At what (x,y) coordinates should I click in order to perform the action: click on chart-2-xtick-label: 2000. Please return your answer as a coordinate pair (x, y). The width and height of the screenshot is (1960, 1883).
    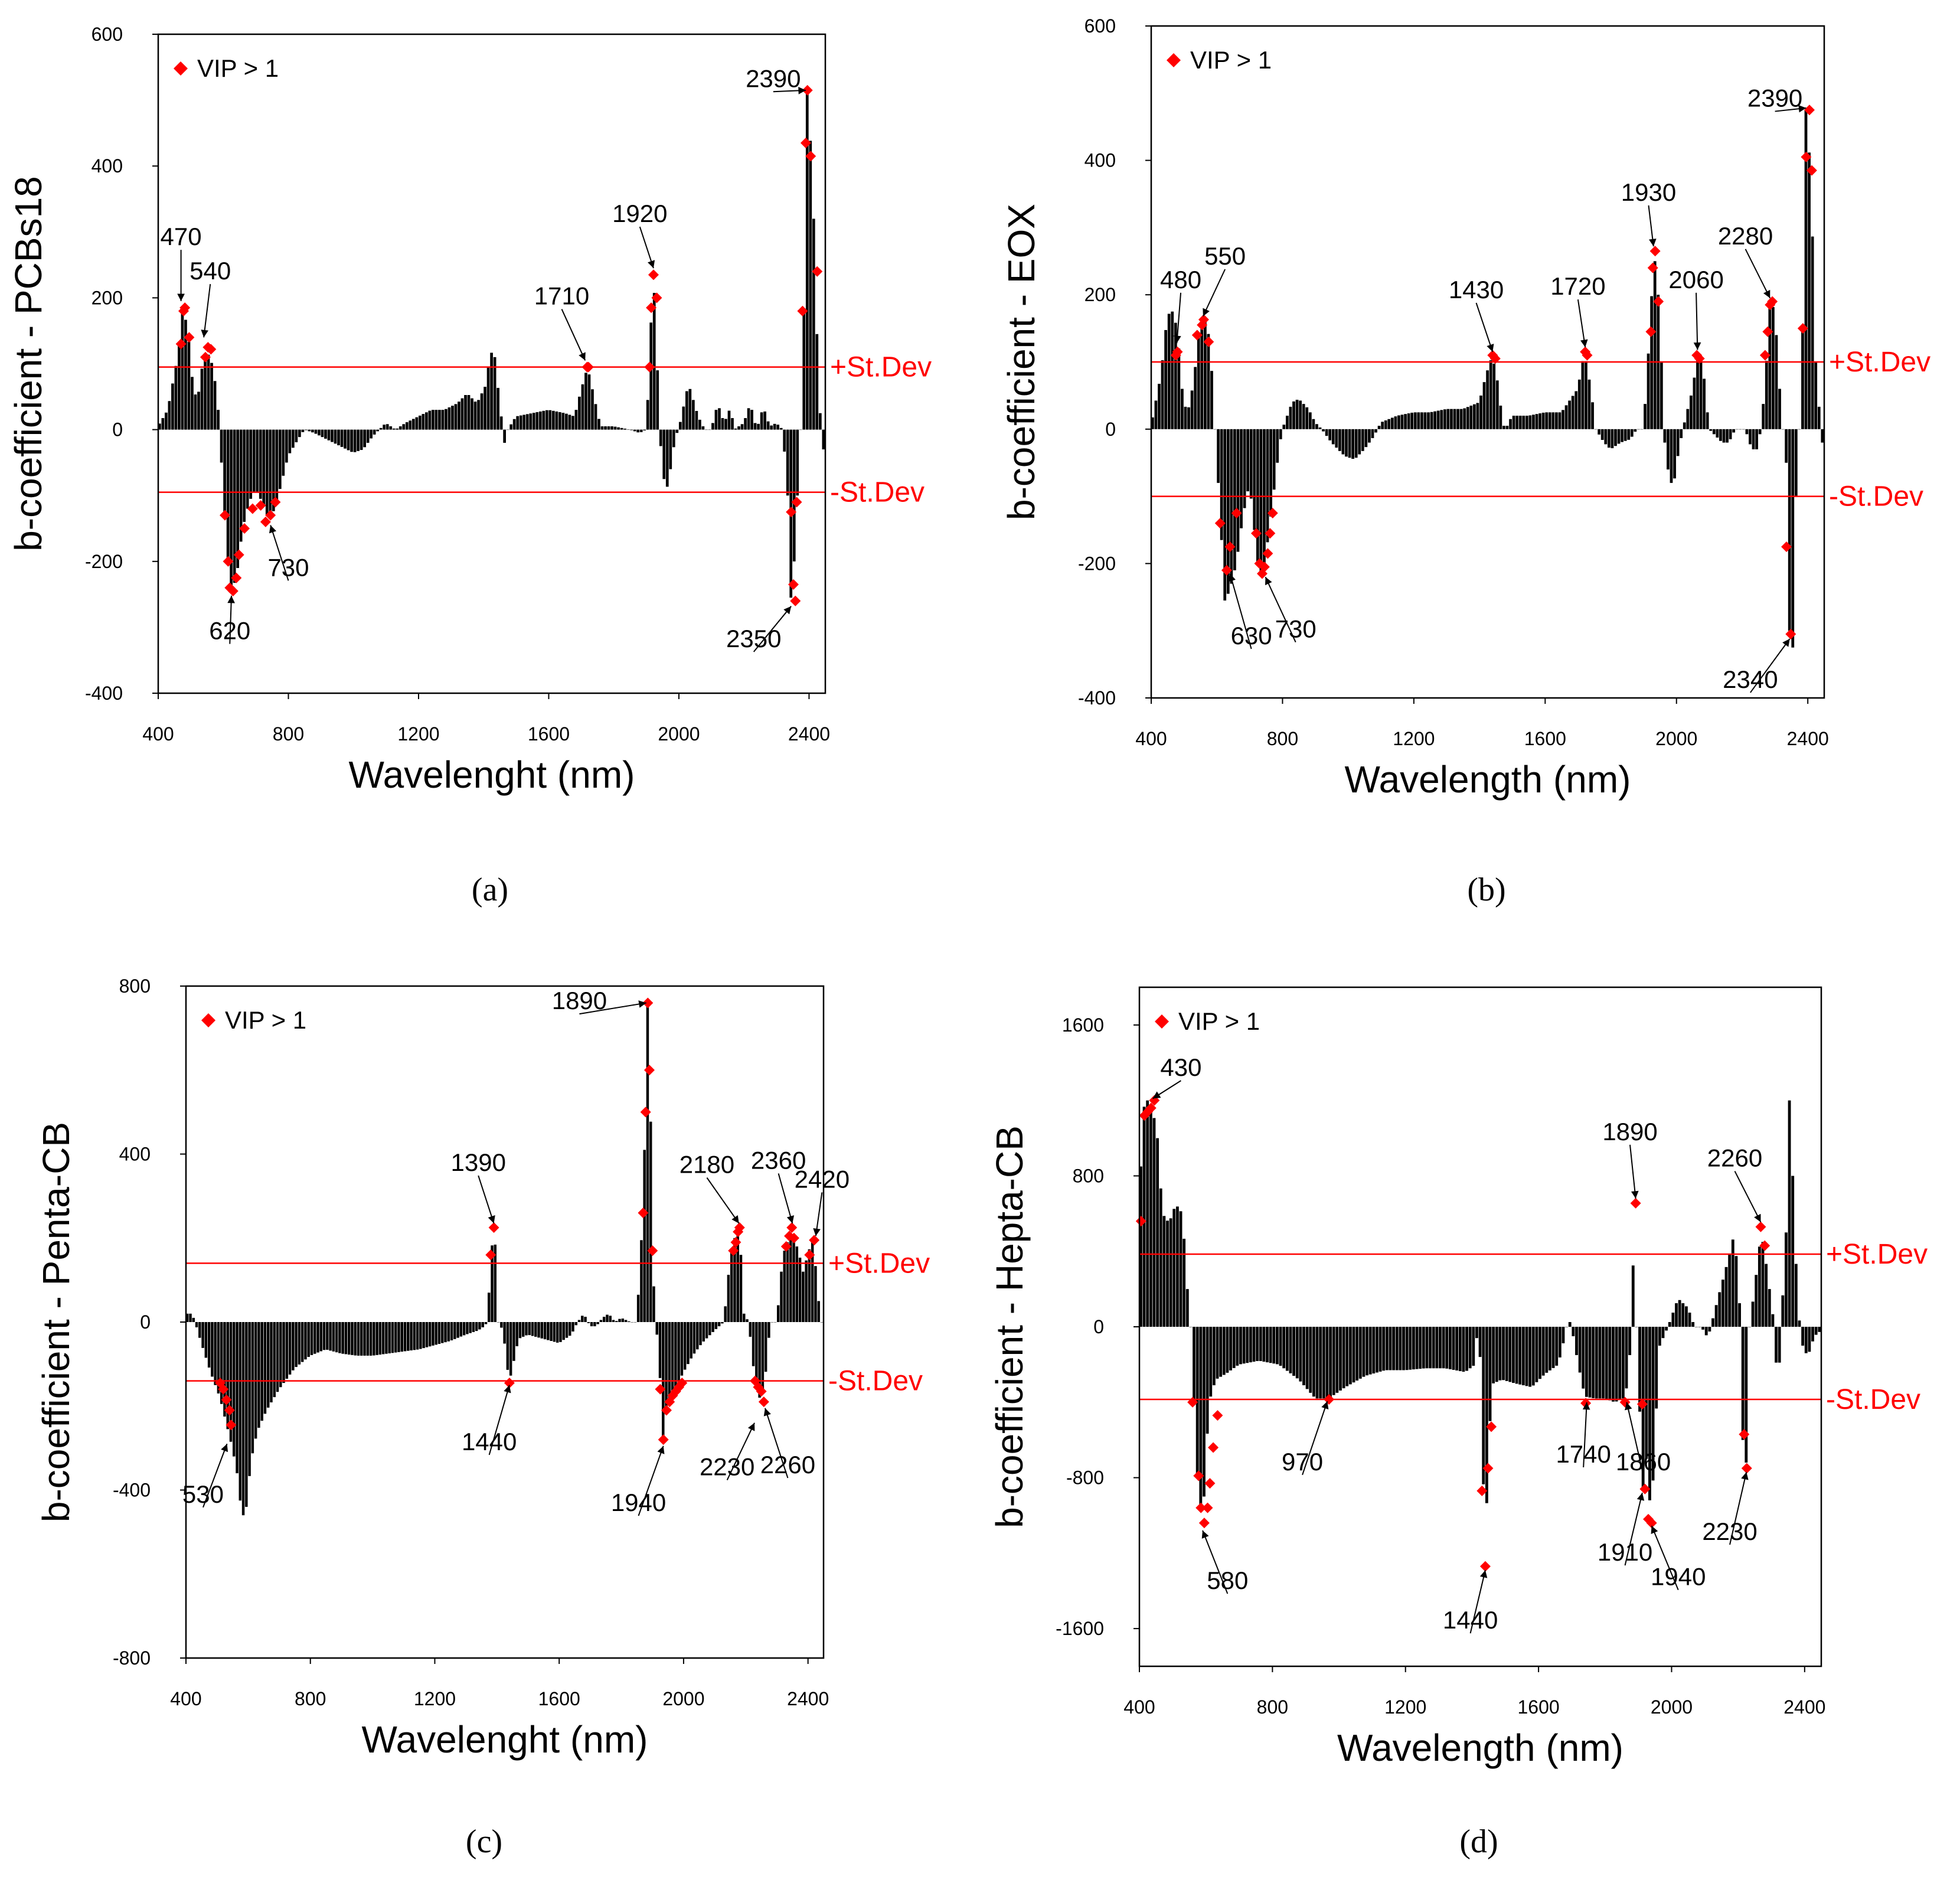
    Looking at the image, I should click on (1676, 738).